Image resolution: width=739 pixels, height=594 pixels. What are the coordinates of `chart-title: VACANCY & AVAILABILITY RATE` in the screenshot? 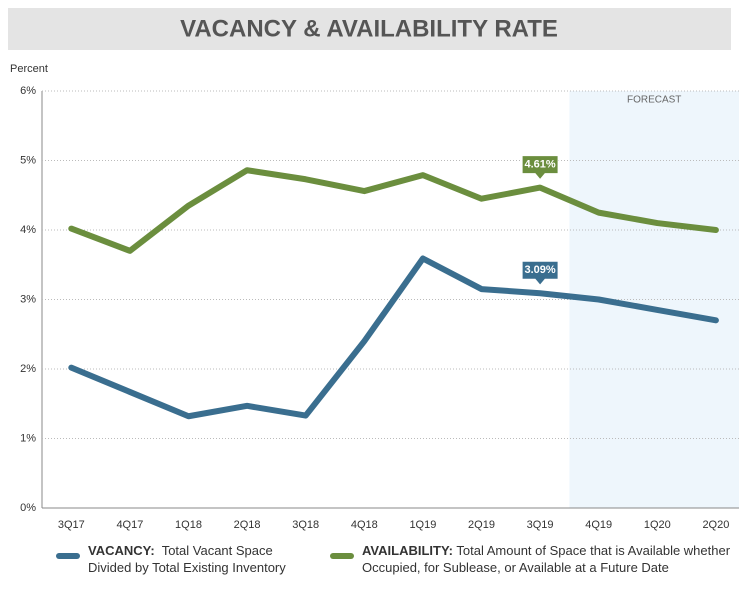 It's located at (369, 28).